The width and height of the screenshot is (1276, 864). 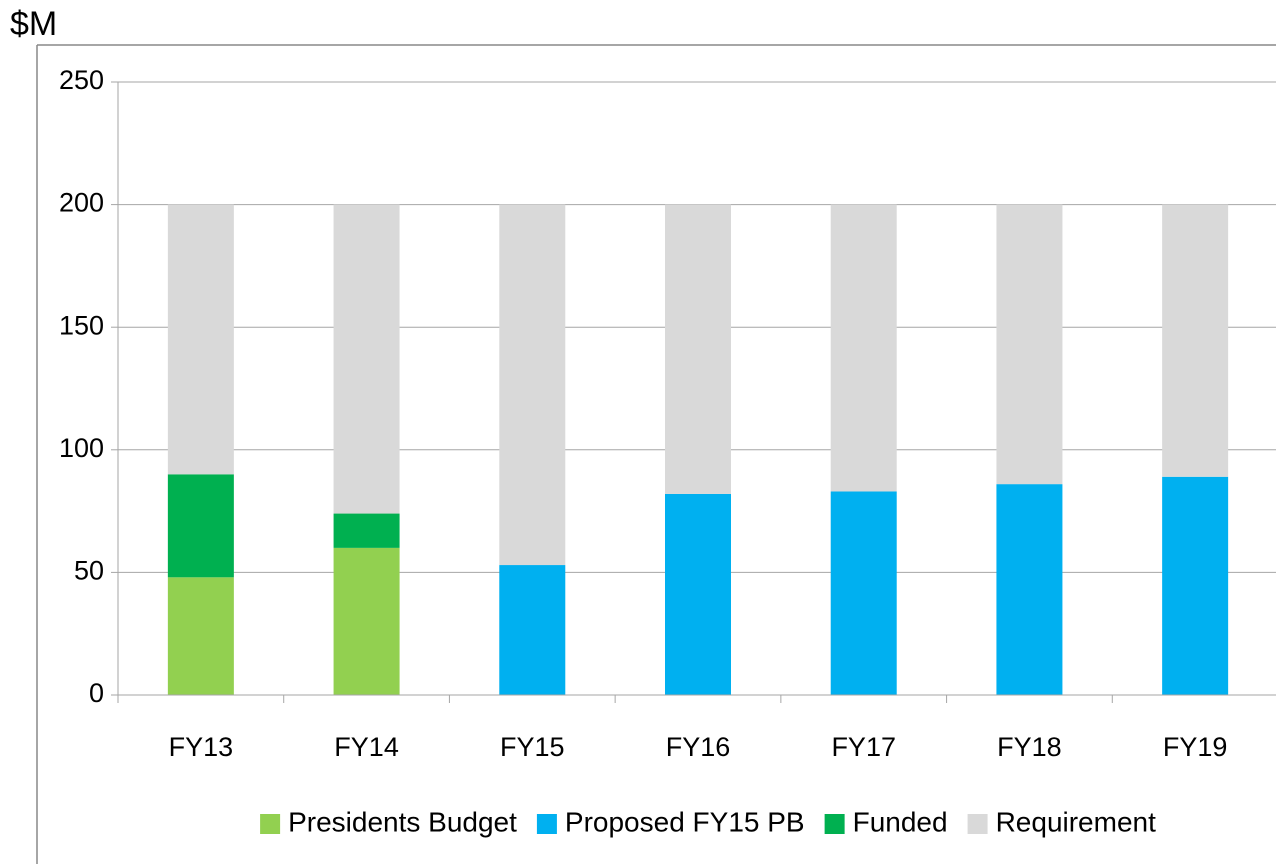 I want to click on x-tick-label: FY16, so click(x=698, y=747).